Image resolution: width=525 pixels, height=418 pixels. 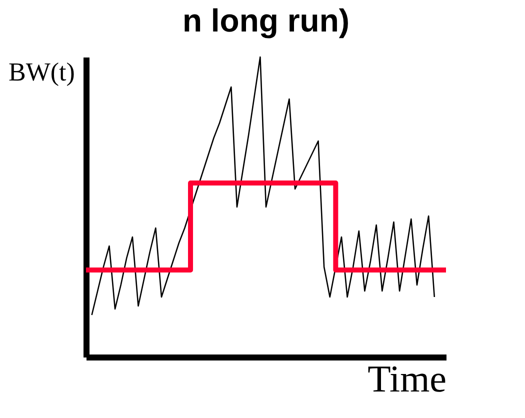 What do you see at coordinates (266, 20) in the screenshot?
I see `chart-title: n long run)` at bounding box center [266, 20].